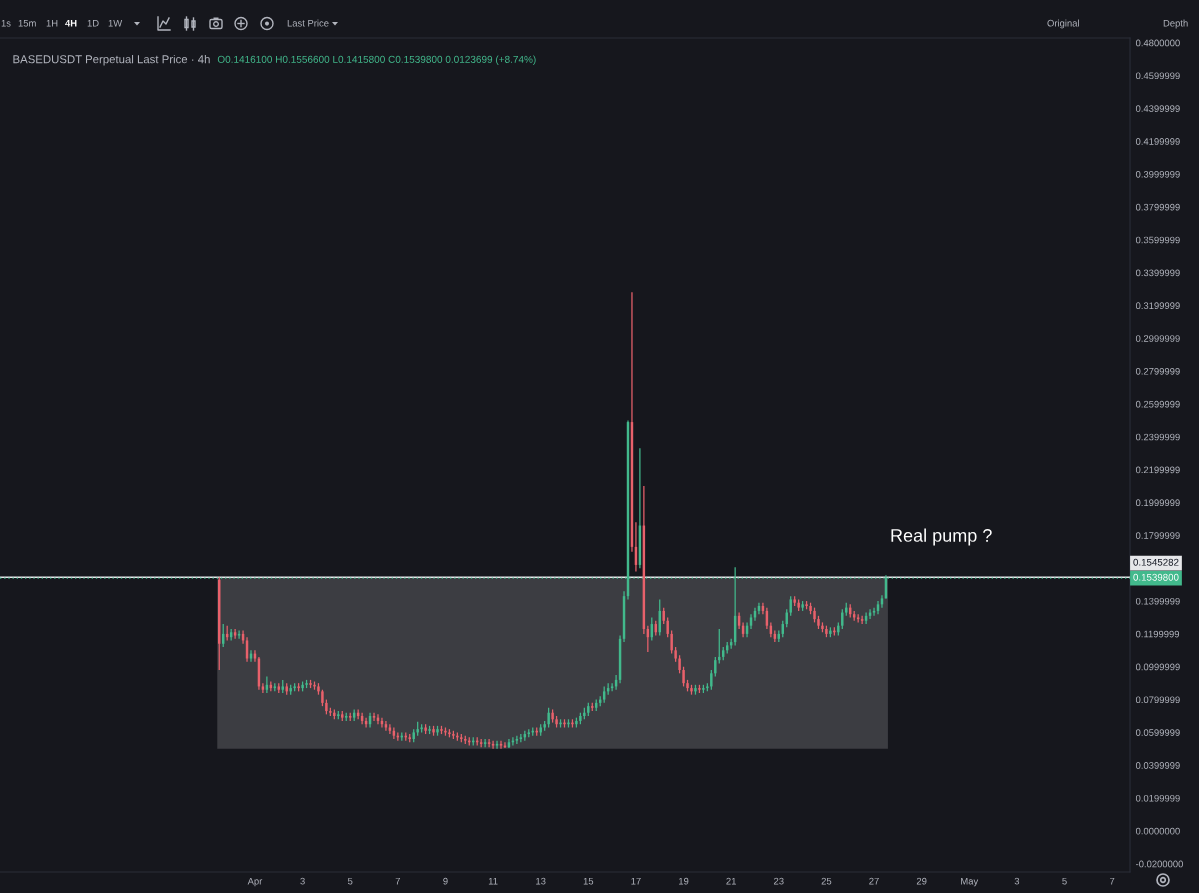  Describe the element at coordinates (1157, 306) in the screenshot. I see `y-tick-label: 0.3199999` at that location.